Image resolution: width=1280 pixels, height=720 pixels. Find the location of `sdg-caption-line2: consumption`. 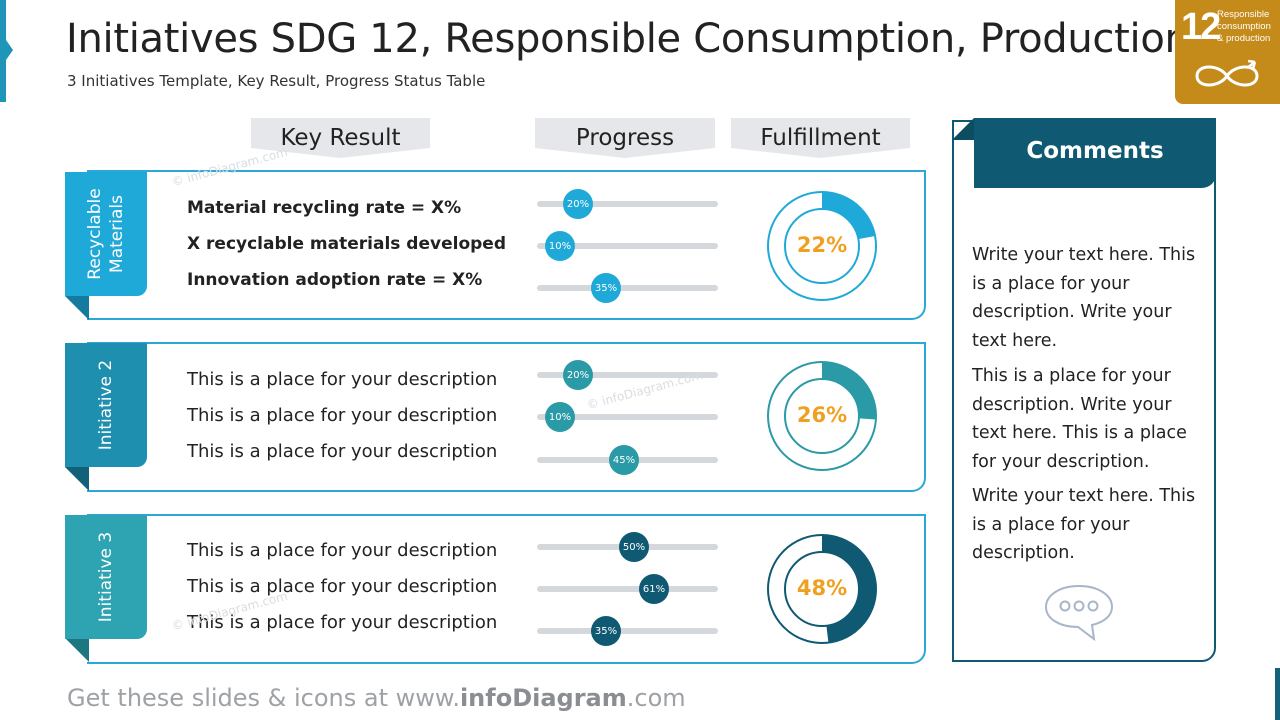

sdg-caption-line2: consumption is located at coordinates (1244, 26).